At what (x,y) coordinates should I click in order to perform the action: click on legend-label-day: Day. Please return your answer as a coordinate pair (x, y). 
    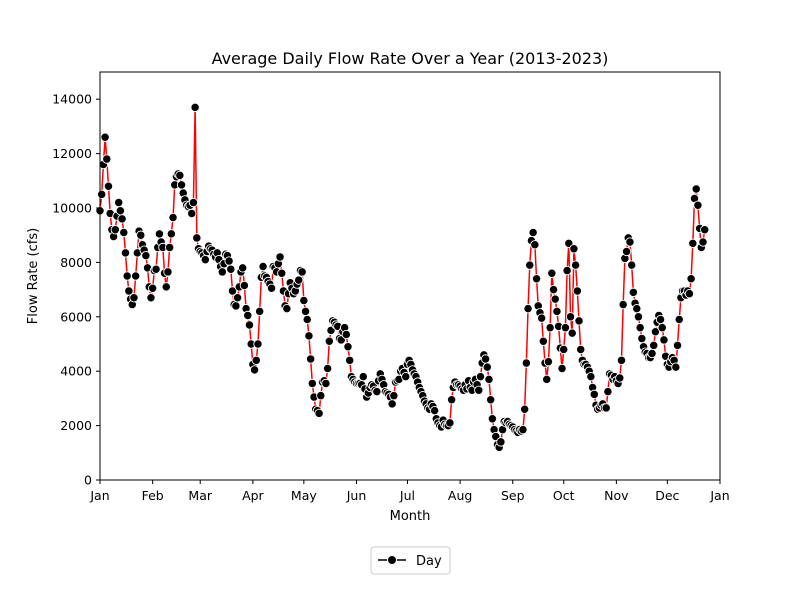
    Looking at the image, I should click on (429, 561).